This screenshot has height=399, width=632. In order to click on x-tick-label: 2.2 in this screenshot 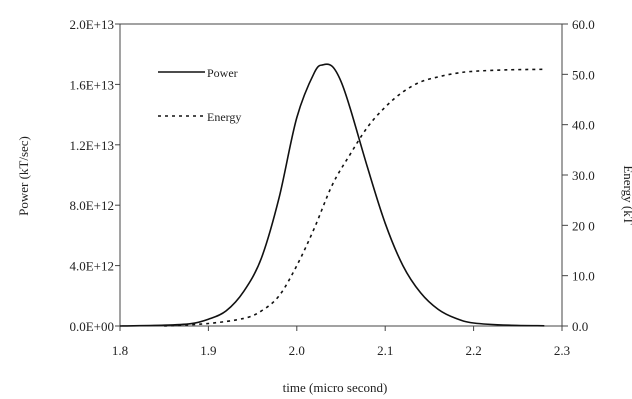, I will do `click(473, 350)`.